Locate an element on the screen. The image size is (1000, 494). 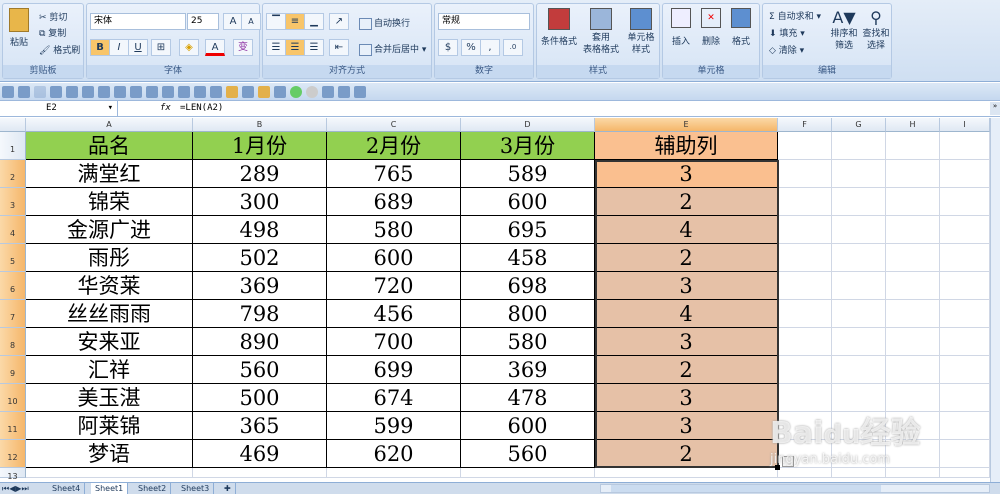
vertical-scrollbar is located at coordinates (995, 300).